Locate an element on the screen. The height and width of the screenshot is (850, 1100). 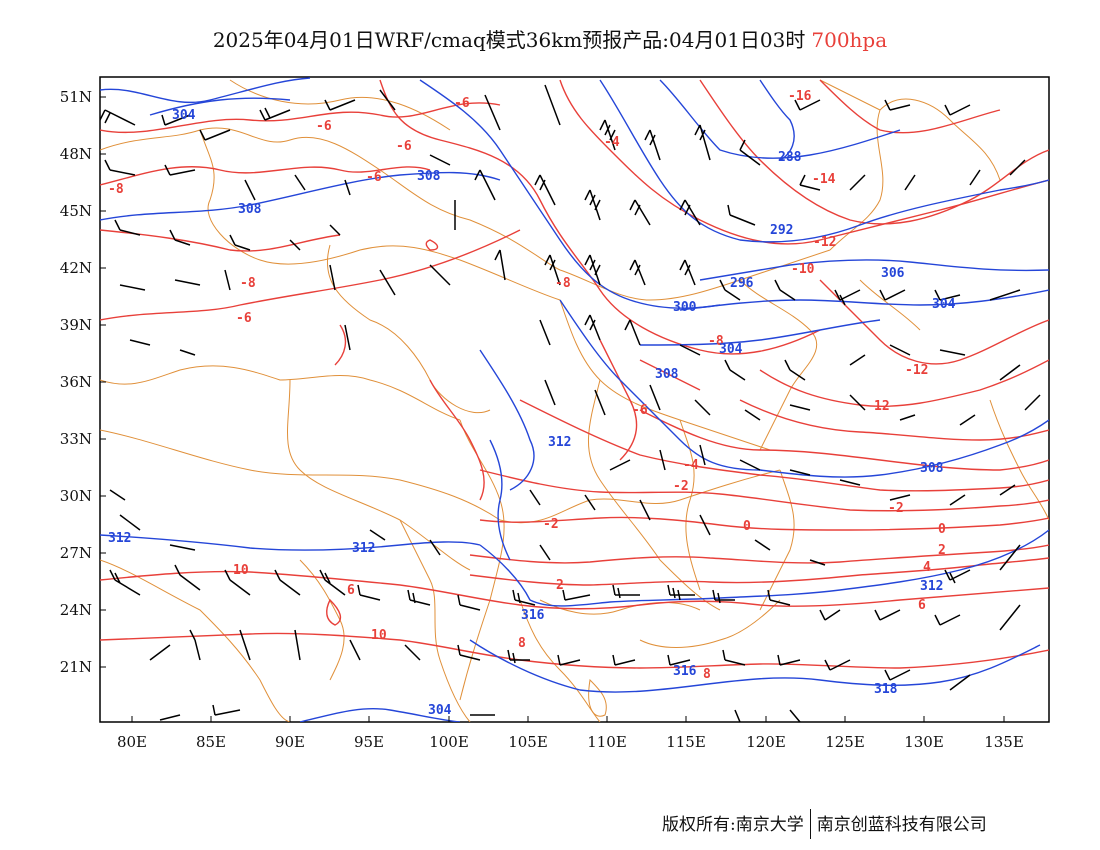
copyright-text: 版权所有:南京大学 is located at coordinates (733, 825).